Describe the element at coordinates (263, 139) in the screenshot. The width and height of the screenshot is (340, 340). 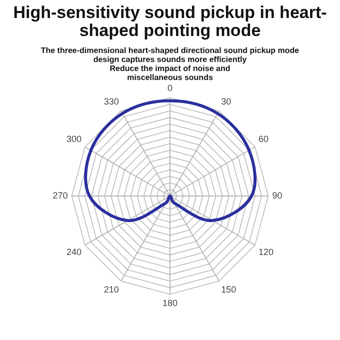
I see `spoke-label: 60` at that location.